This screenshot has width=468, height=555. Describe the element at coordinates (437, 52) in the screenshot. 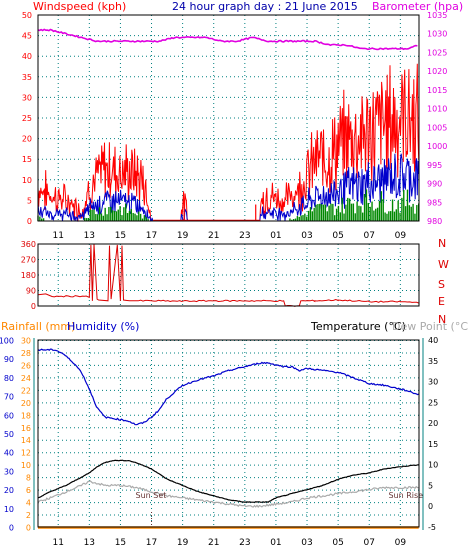

I see `barometer-y-tick-label: 1025` at that location.